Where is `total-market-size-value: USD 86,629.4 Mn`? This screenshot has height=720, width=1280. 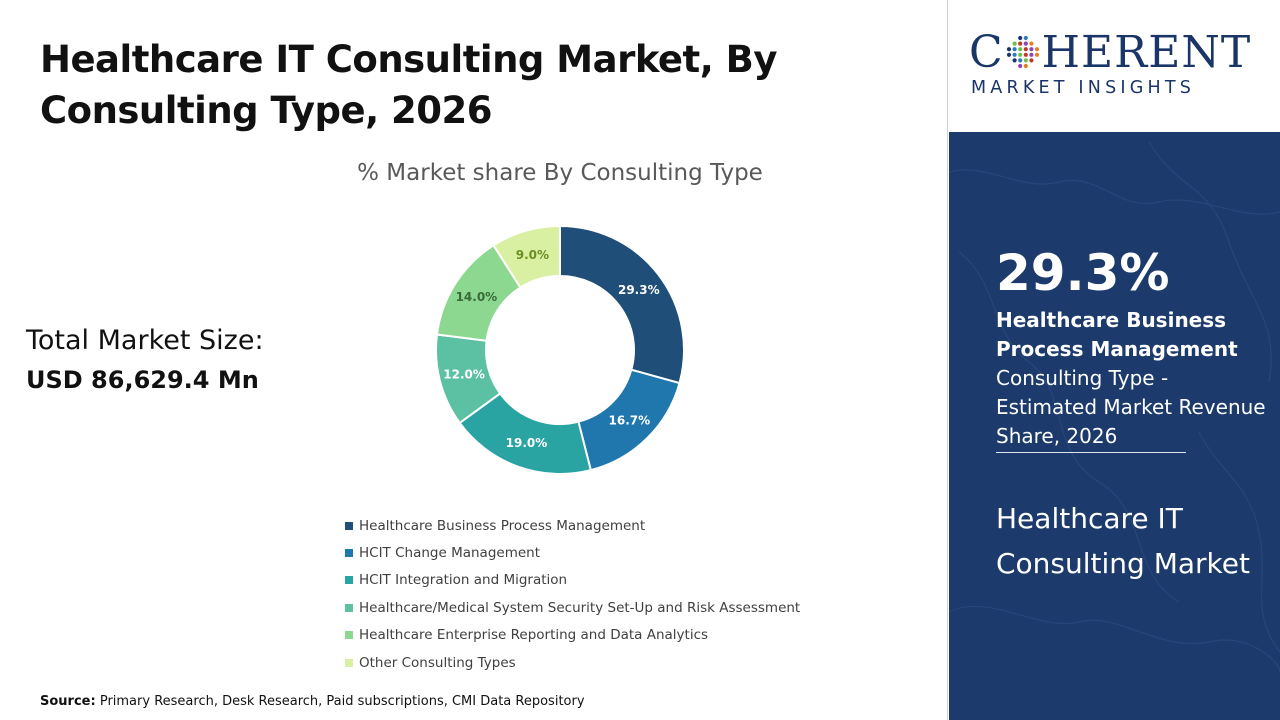 total-market-size-value: USD 86,629.4 Mn is located at coordinates (142, 380).